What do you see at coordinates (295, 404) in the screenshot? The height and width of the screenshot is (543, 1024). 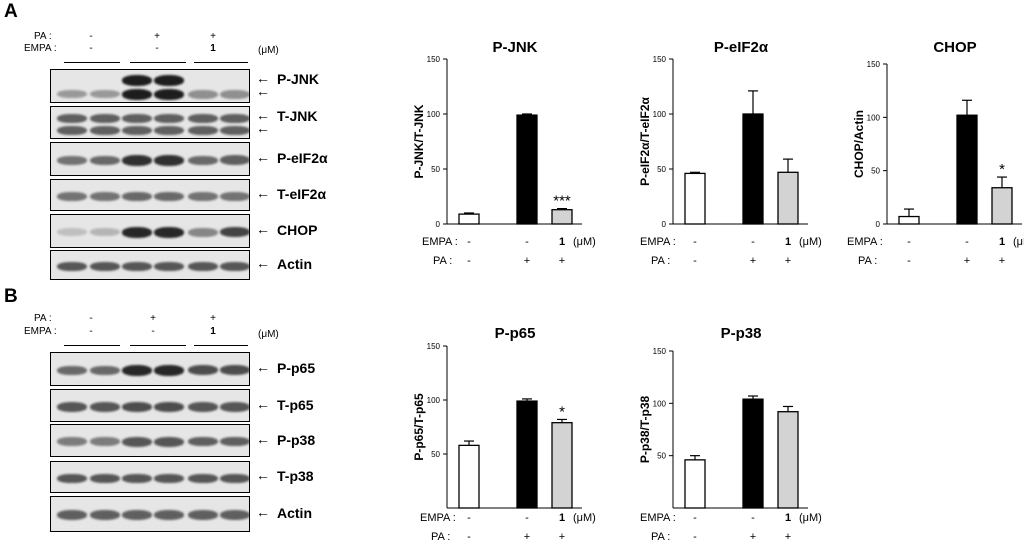 I see `blot-label: T-p65` at bounding box center [295, 404].